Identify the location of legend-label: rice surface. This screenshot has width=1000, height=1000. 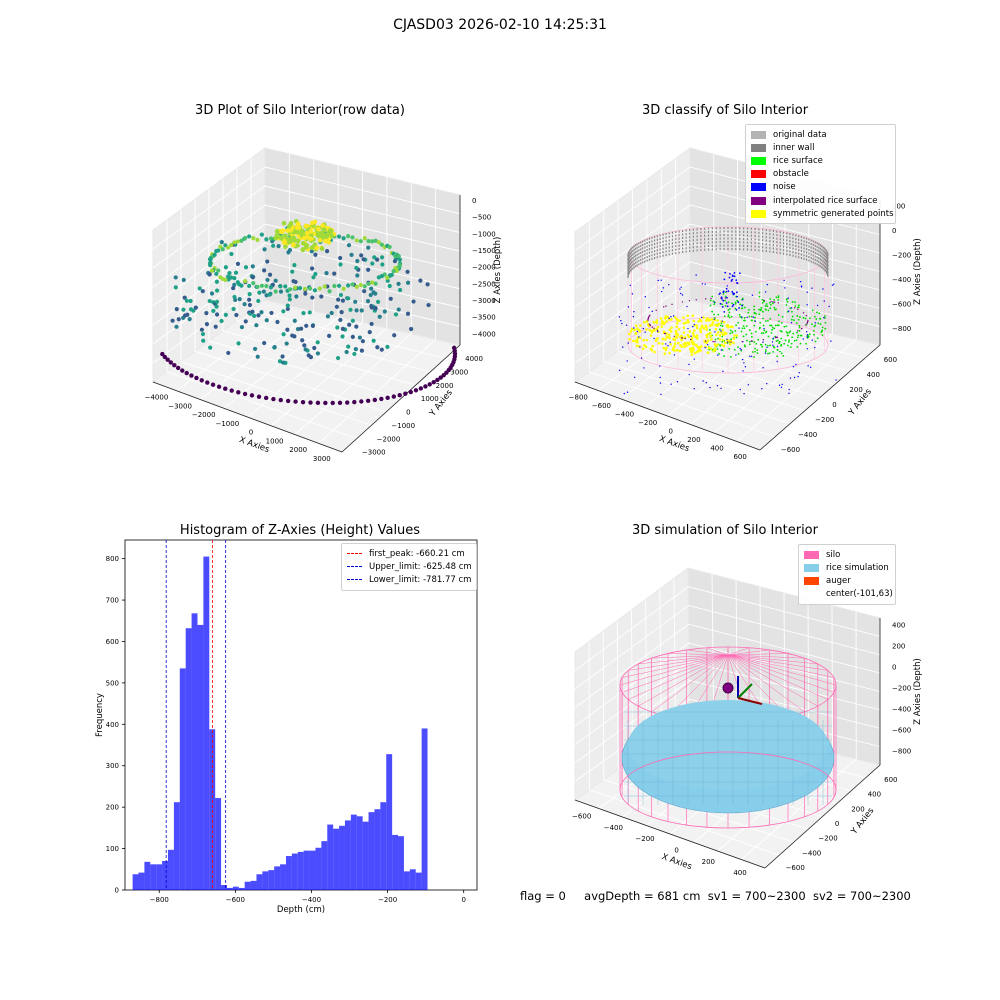
(798, 160).